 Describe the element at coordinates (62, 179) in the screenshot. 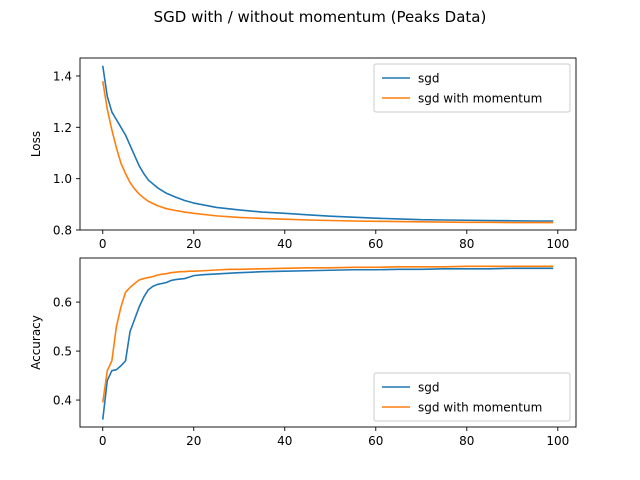

I see `loss-y-tick-label: 1.0` at that location.